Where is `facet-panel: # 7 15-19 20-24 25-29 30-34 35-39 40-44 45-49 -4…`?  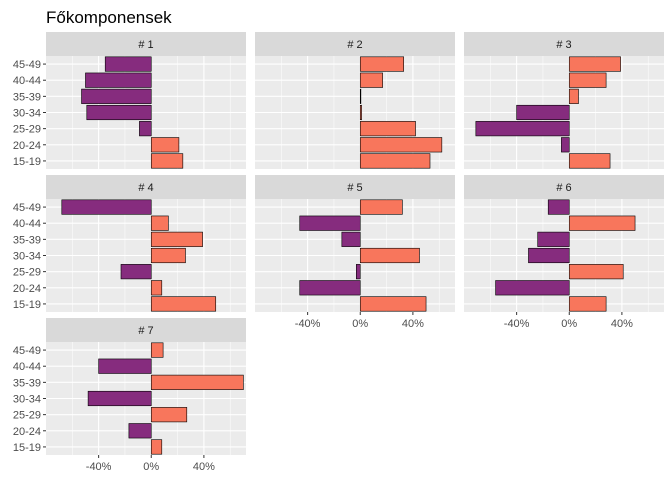 facet-panel: # 7 15-19 20-24 25-29 30-34 35-39 40-44 45-49 -4… is located at coordinates (129, 395).